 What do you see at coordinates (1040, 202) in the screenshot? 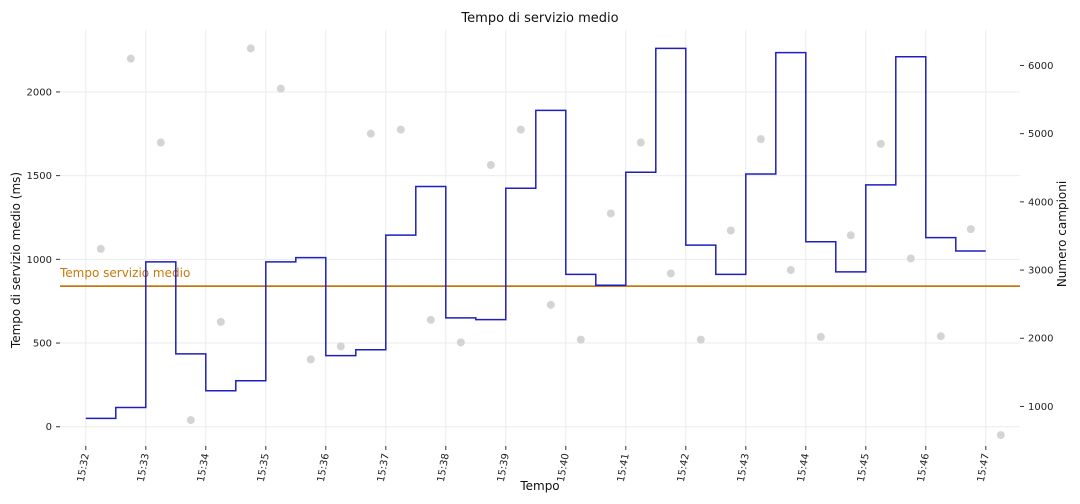
I see `right-y-tick-label: 4000` at bounding box center [1040, 202].